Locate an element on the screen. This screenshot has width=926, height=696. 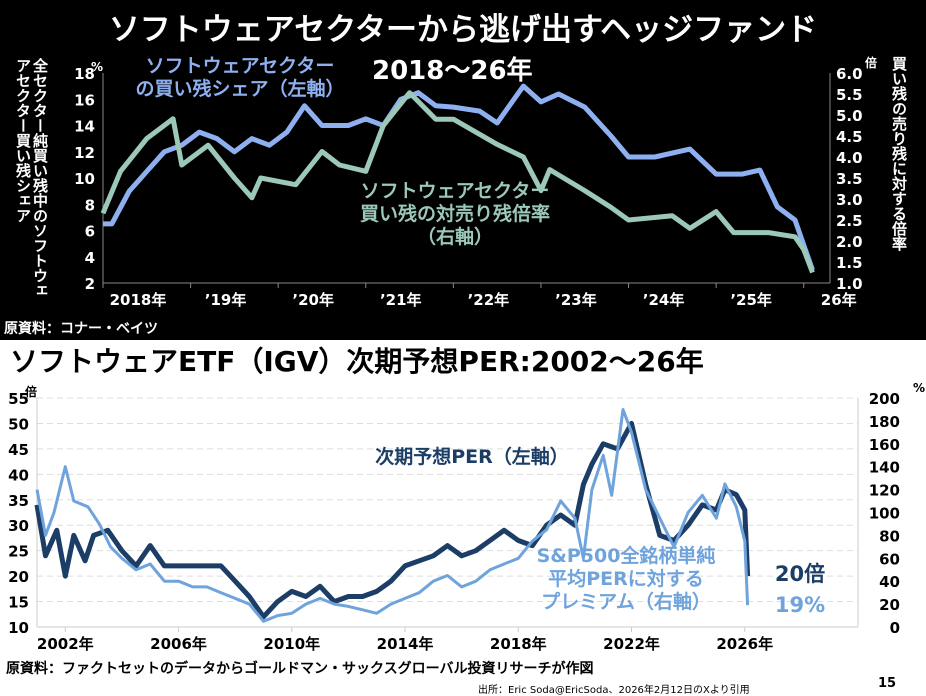
top-left-axis-label: 全セクター純買い残中のソフトウェアセクター買い残シェア is located at coordinates (31, 178).